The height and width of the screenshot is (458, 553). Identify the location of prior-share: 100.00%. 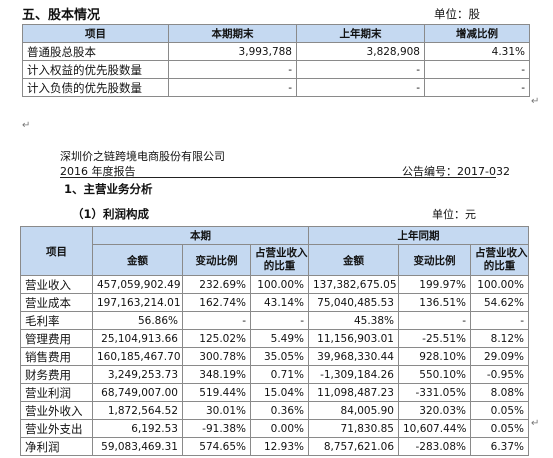
(499, 284).